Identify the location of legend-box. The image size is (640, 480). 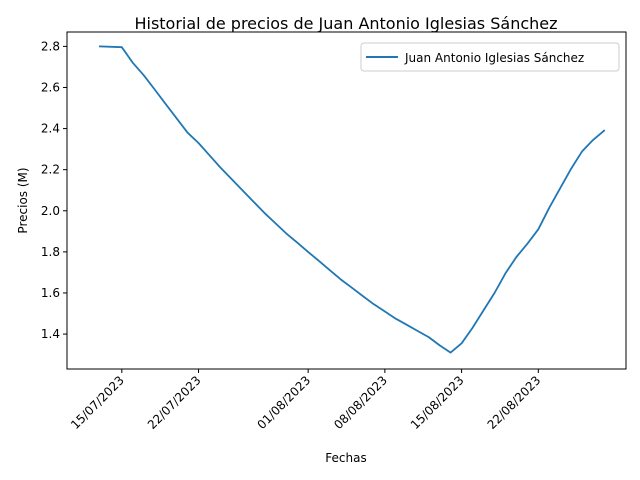
(490, 57).